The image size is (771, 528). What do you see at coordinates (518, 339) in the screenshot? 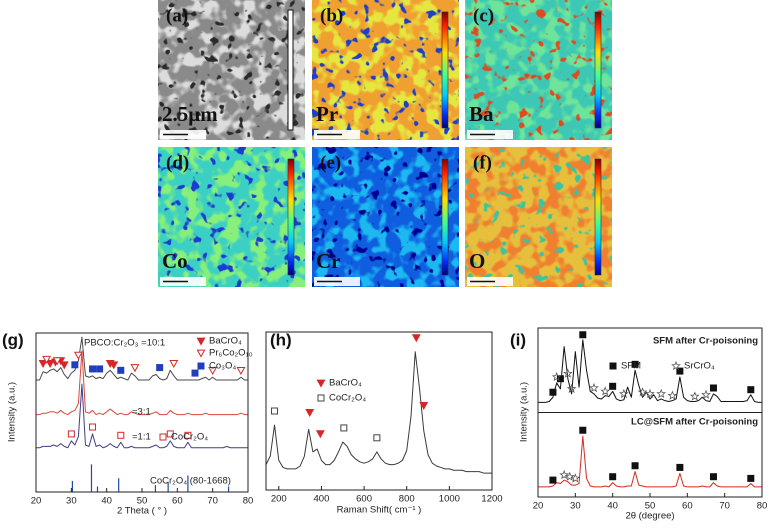
I see `panel-label: (i)` at bounding box center [518, 339].